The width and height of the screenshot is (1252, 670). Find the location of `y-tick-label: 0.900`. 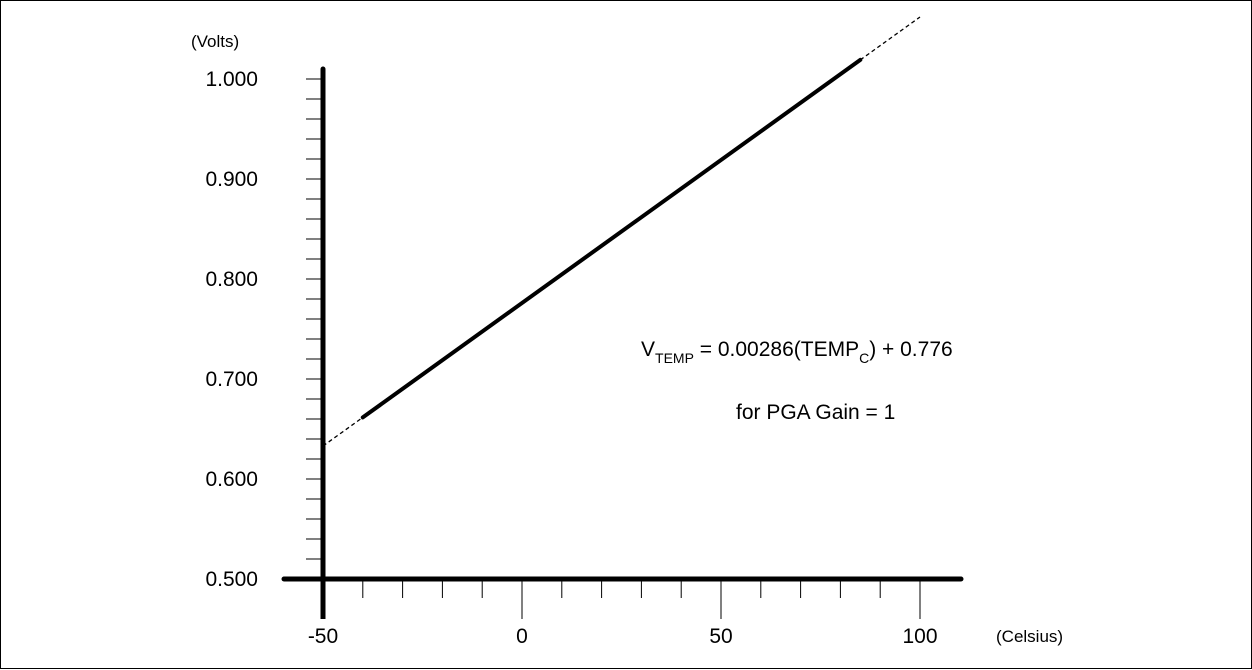

y-tick-label: 0.900 is located at coordinates (231, 179).